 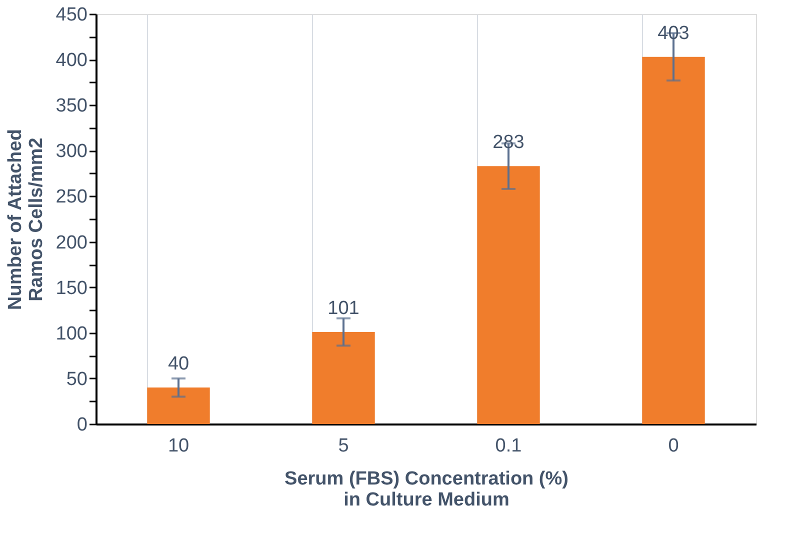 I want to click on data-label: 283, so click(x=508, y=143).